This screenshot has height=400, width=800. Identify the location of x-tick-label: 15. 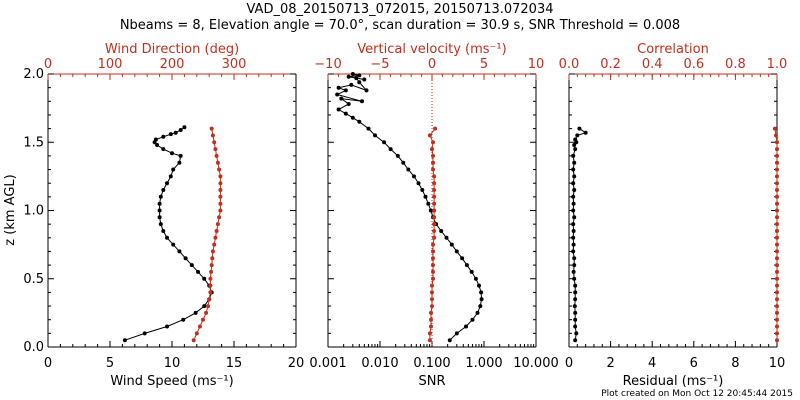
(234, 363).